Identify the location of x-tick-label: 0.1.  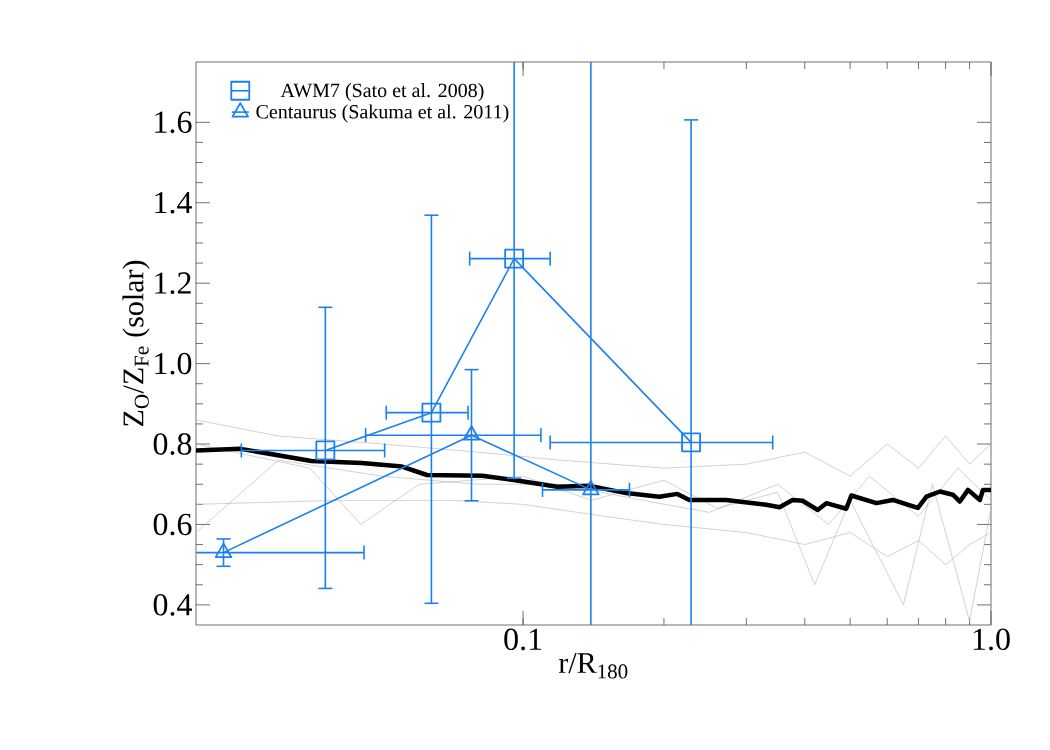
(523, 639).